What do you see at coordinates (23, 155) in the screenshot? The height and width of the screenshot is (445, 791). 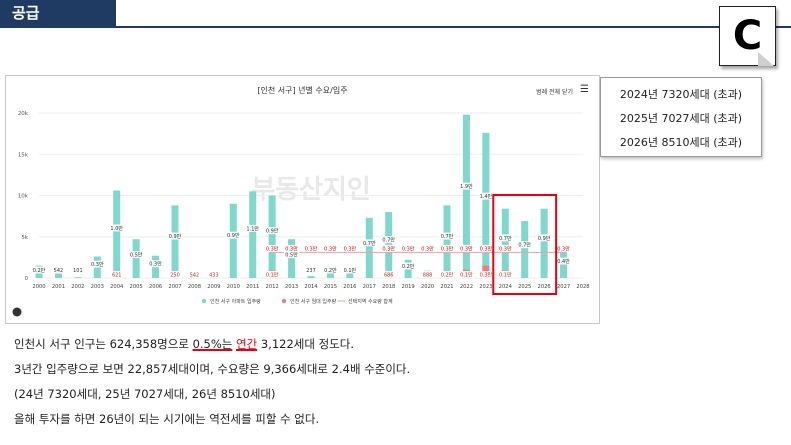 I see `y-tick-label: 15k` at bounding box center [23, 155].